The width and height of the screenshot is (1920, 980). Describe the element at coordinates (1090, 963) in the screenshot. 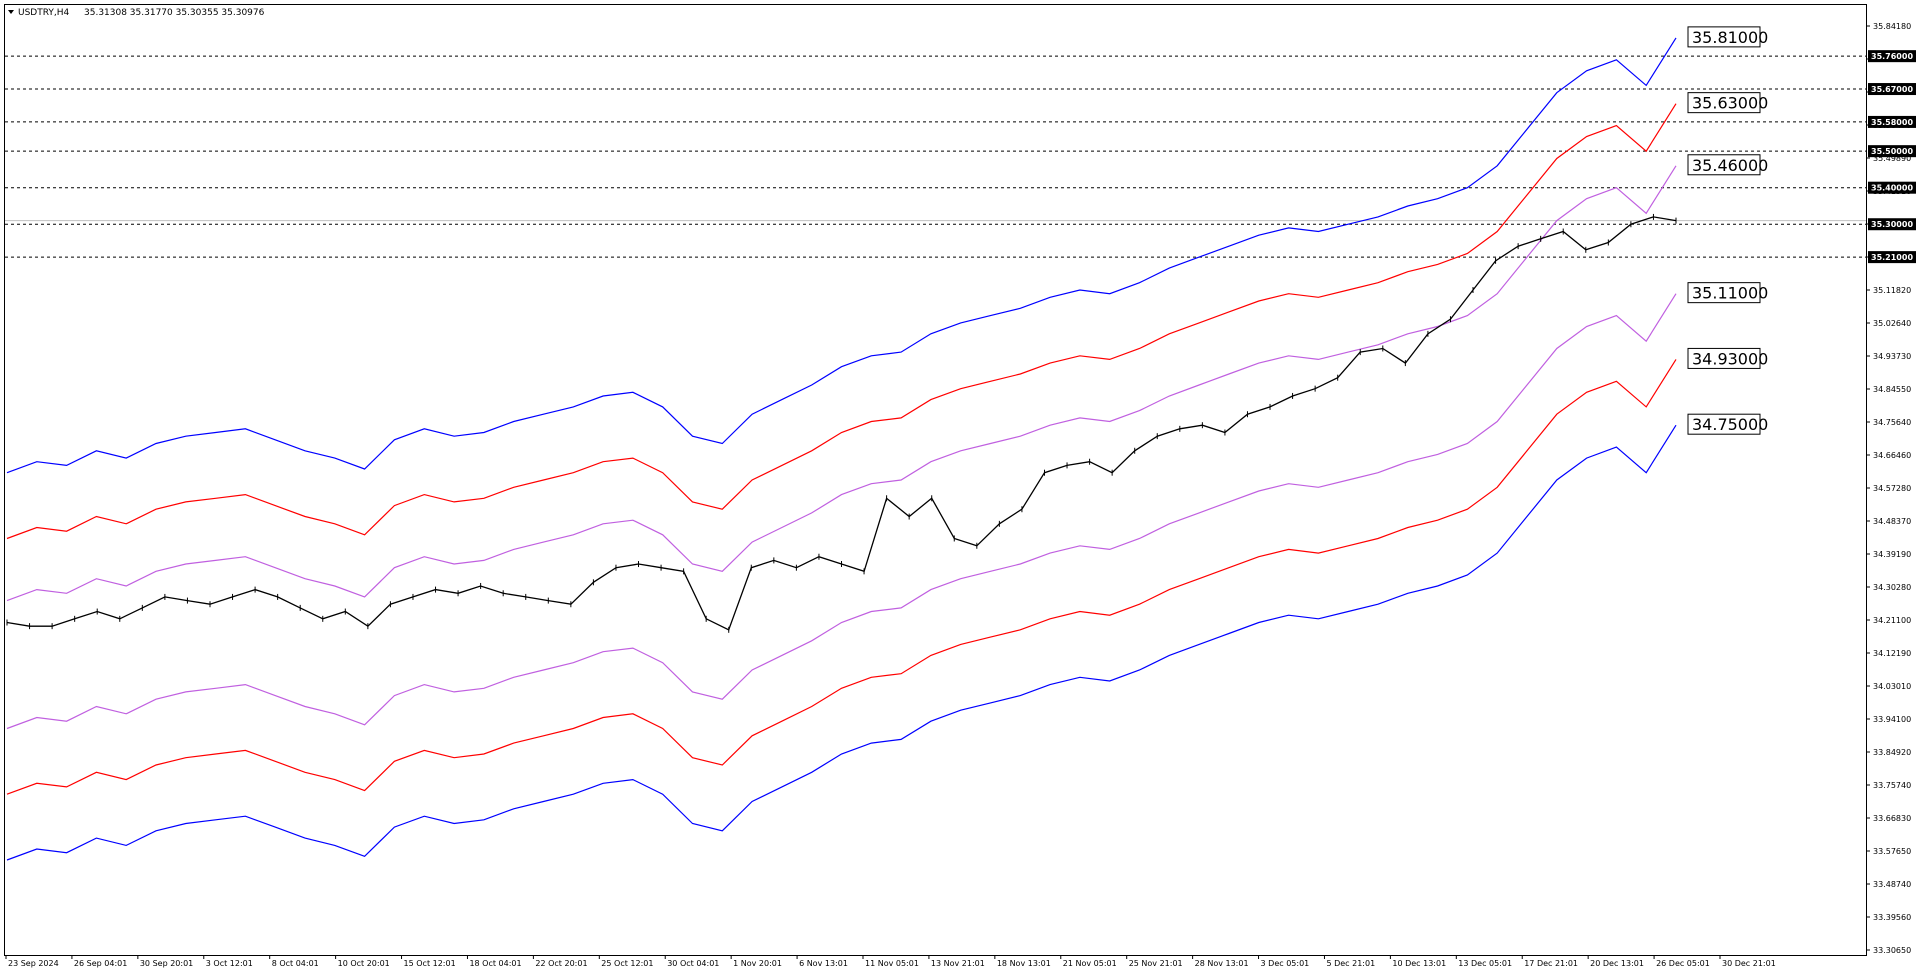

I see `x-tick-label: 21 Nov 05:01` at that location.